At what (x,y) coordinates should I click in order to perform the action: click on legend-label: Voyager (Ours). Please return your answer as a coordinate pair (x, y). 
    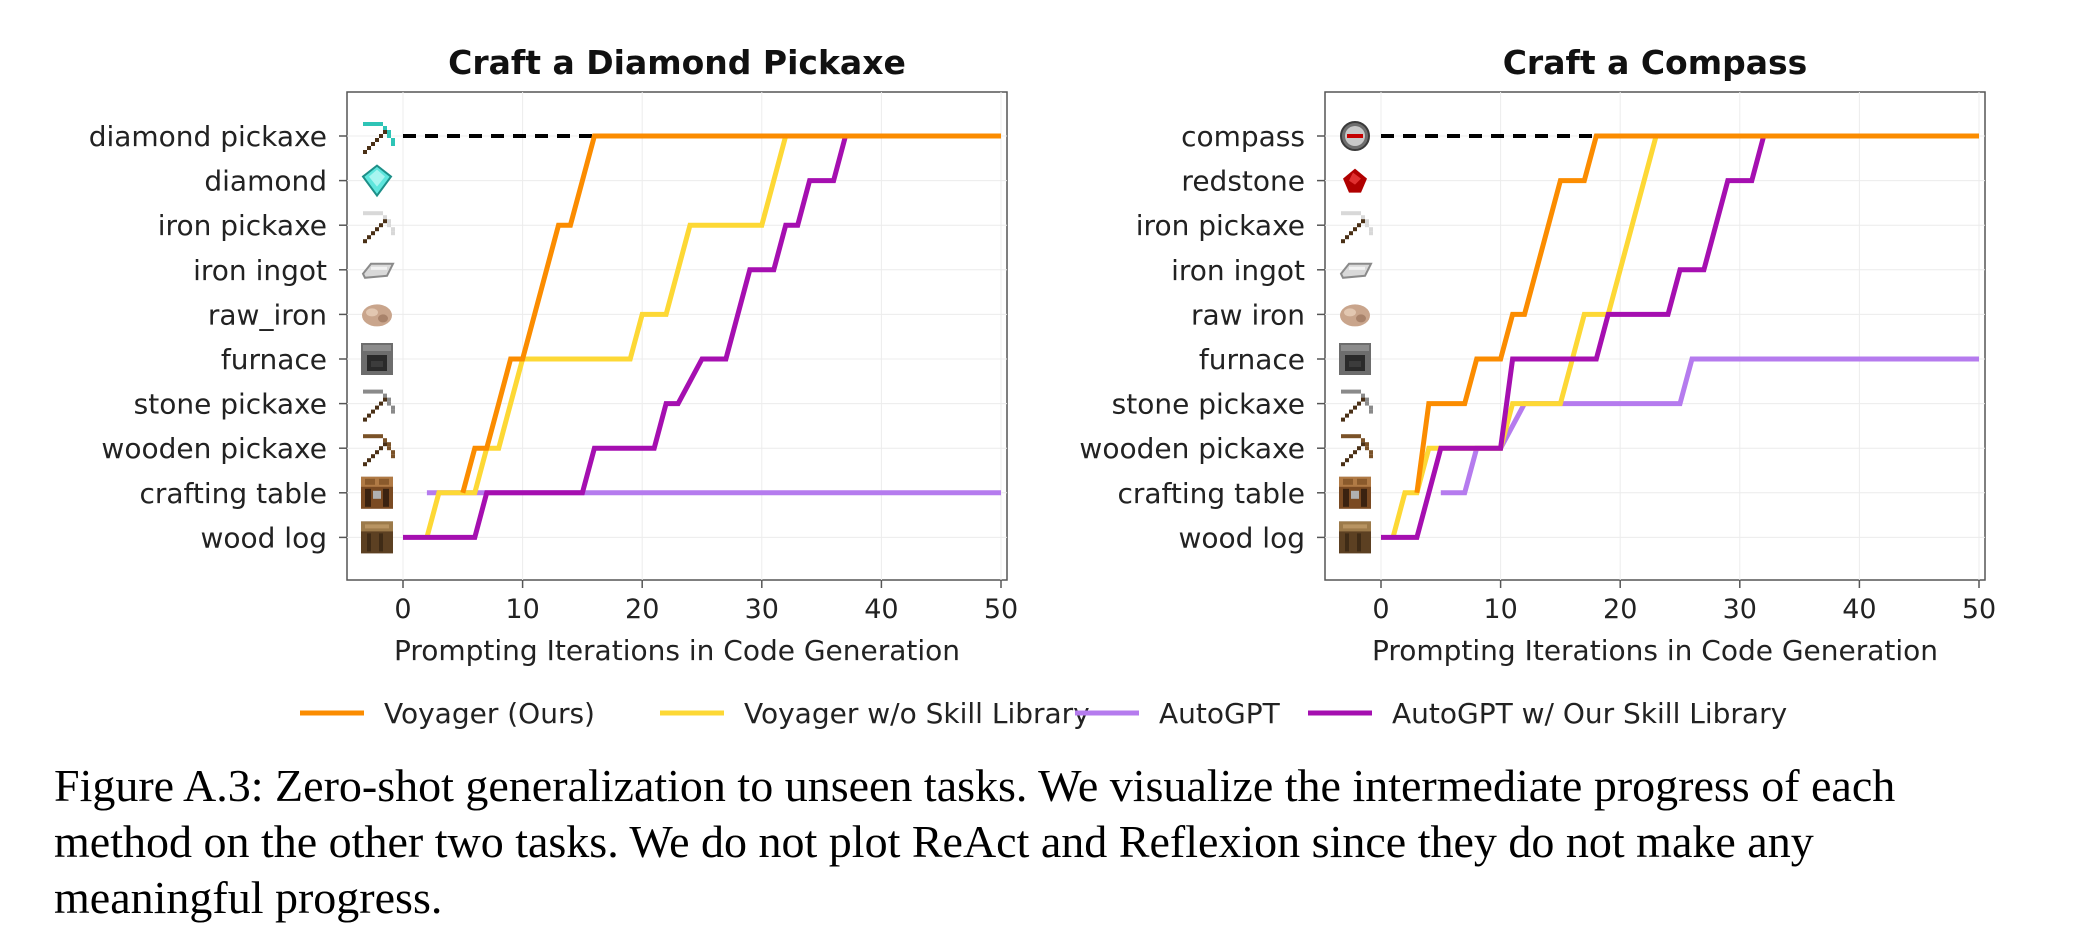
    Looking at the image, I should click on (489, 713).